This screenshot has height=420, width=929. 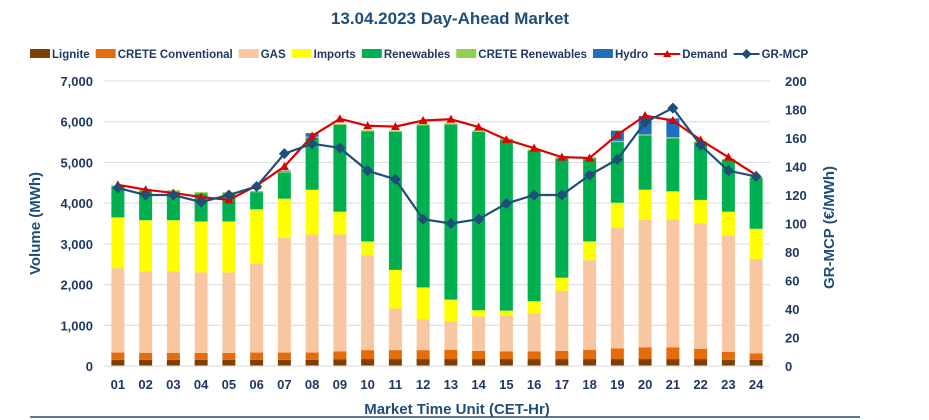 What do you see at coordinates (466, 53) in the screenshot?
I see `legend-swatch` at bounding box center [466, 53].